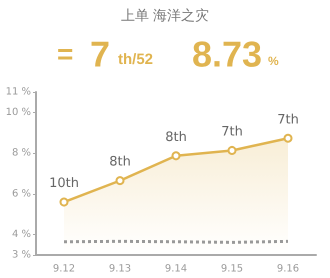  Describe the element at coordinates (21, 194) in the screenshot. I see `y-tick-label: 6 %` at that location.